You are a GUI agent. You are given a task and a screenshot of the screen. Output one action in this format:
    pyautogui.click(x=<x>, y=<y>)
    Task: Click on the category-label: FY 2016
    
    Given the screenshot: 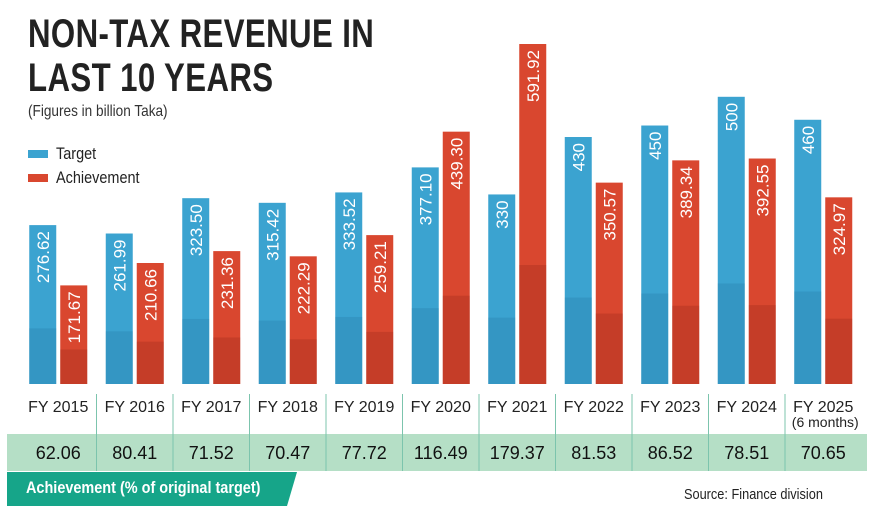 What is the action you would take?
    pyautogui.click(x=135, y=407)
    